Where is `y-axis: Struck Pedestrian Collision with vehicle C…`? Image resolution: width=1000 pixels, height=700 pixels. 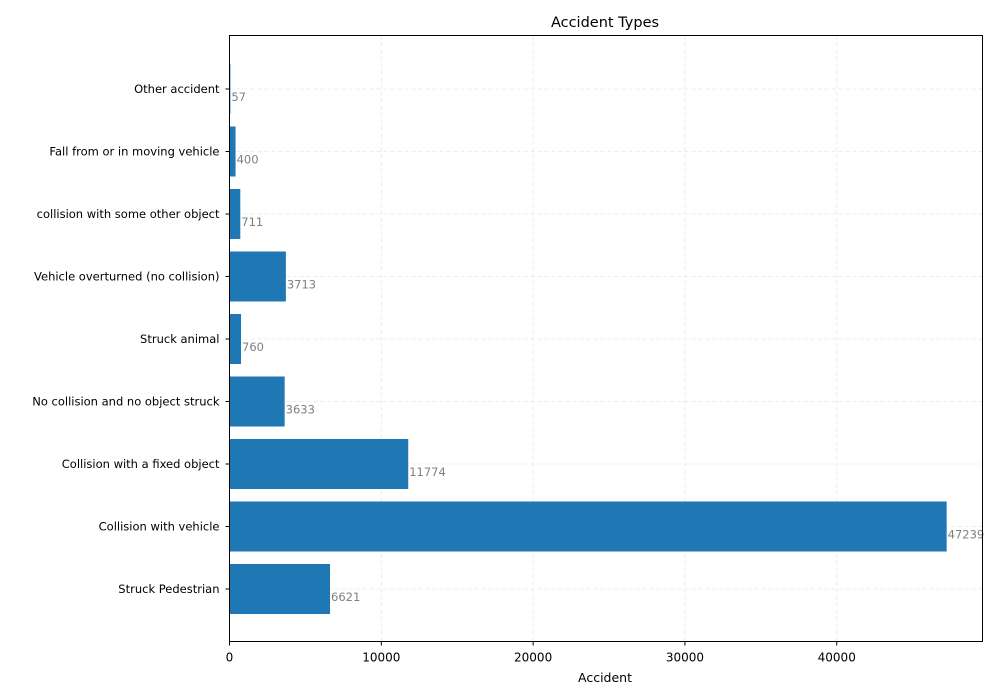 y-axis: Struck Pedestrian Collision with vehicle C… is located at coordinates (130, 339).